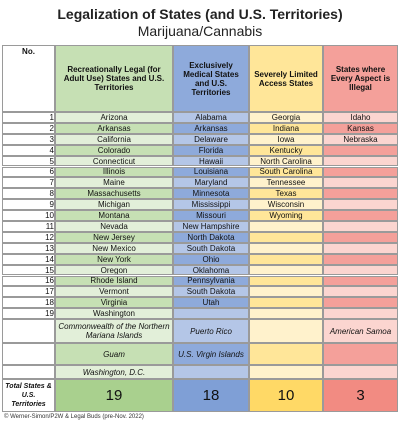  Describe the element at coordinates (211, 292) in the screenshot. I see `state-cell: South Dakota` at that location.